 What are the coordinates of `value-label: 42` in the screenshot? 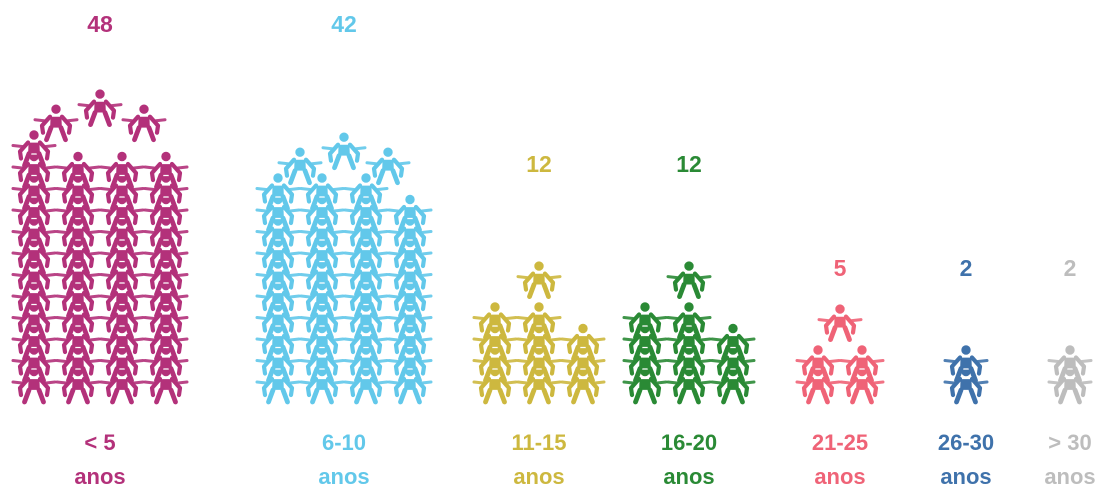 It's located at (344, 24).